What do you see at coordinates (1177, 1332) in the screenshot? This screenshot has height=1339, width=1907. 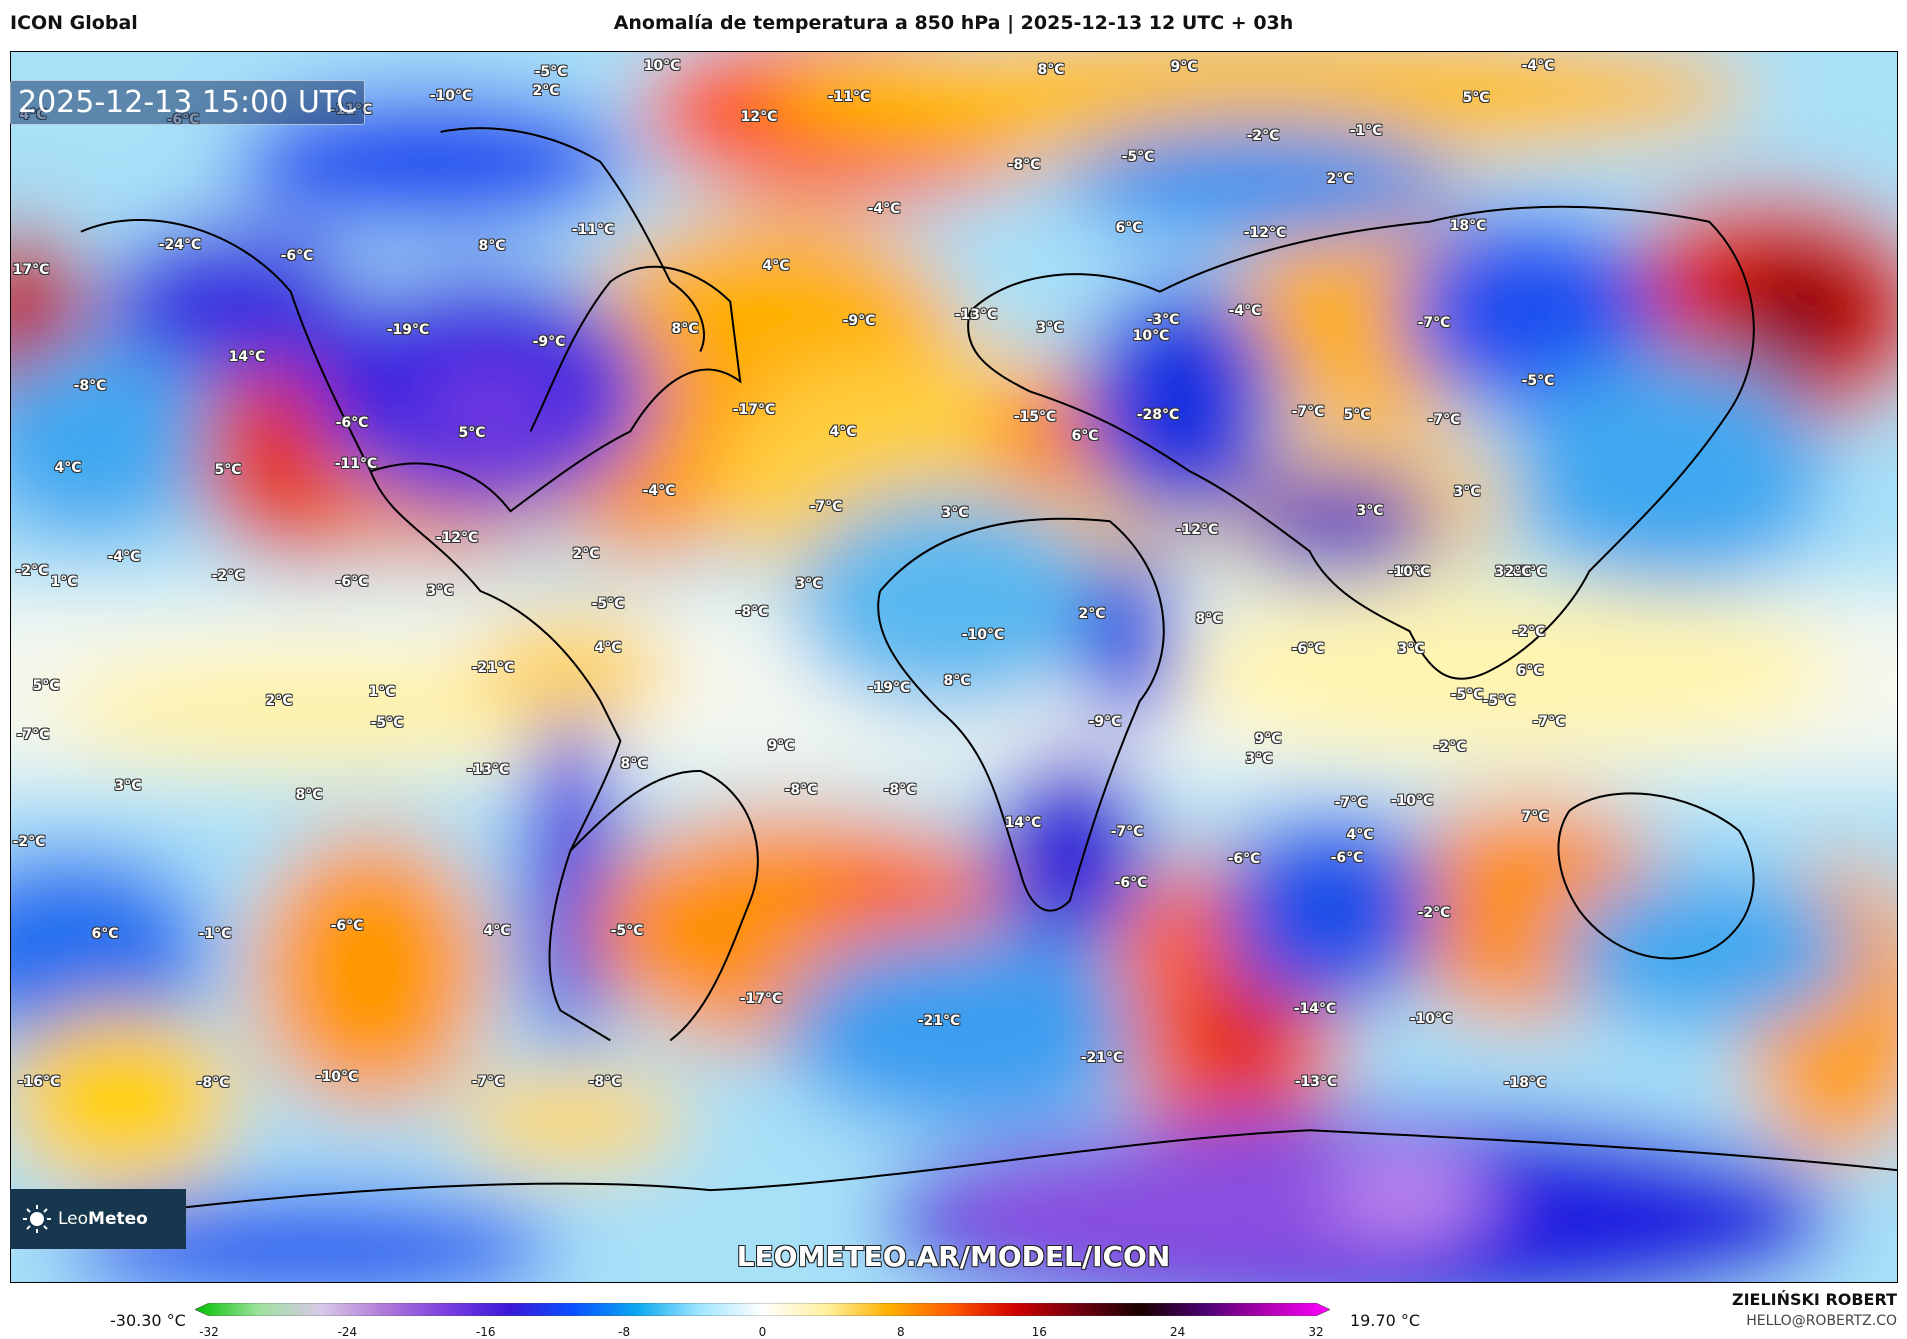 I see `colorbar-tick: 24` at bounding box center [1177, 1332].